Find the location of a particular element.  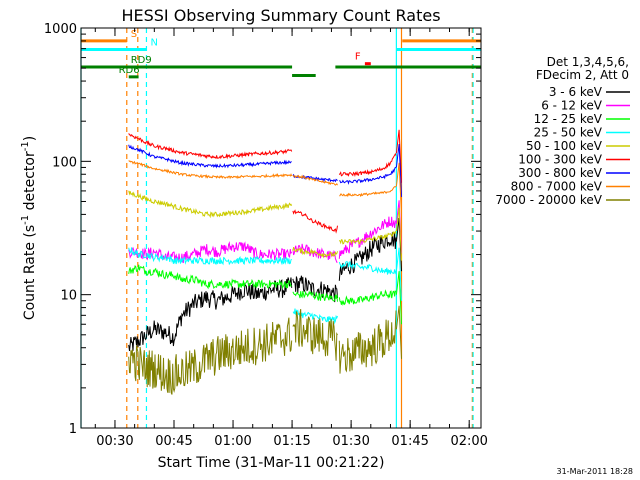

y-tick-label: 100 is located at coordinates (64, 162).